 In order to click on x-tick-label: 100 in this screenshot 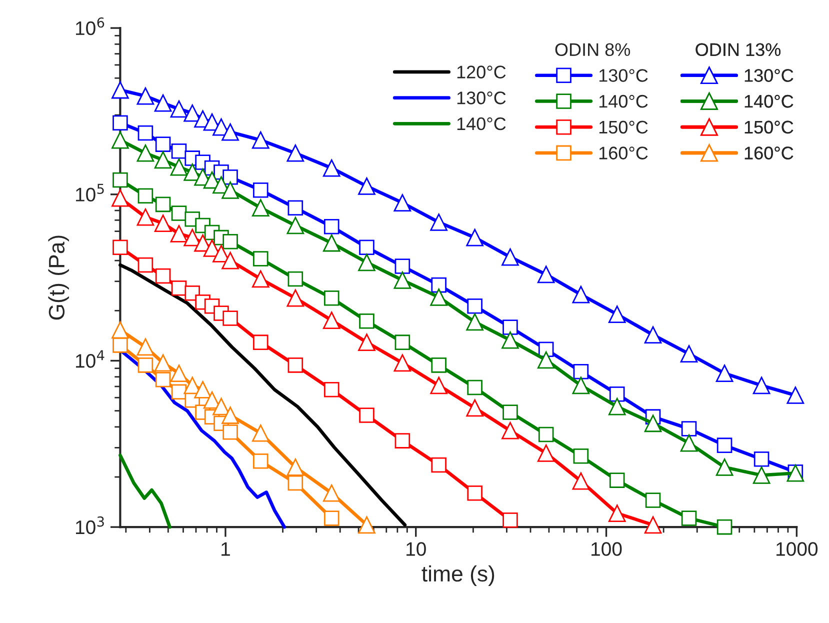, I will do `click(607, 549)`.